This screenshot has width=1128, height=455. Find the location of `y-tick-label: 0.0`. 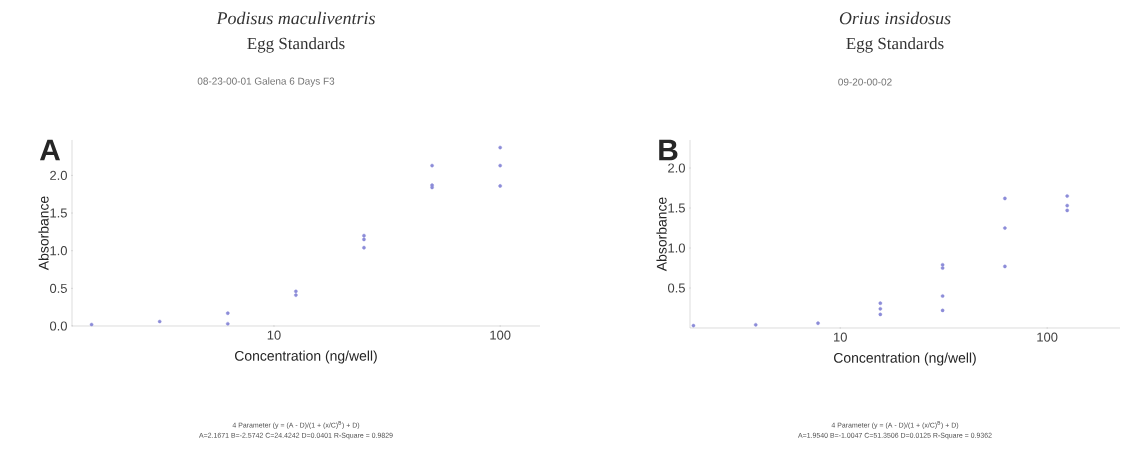

y-tick-label: 0.0 is located at coordinates (58, 326).